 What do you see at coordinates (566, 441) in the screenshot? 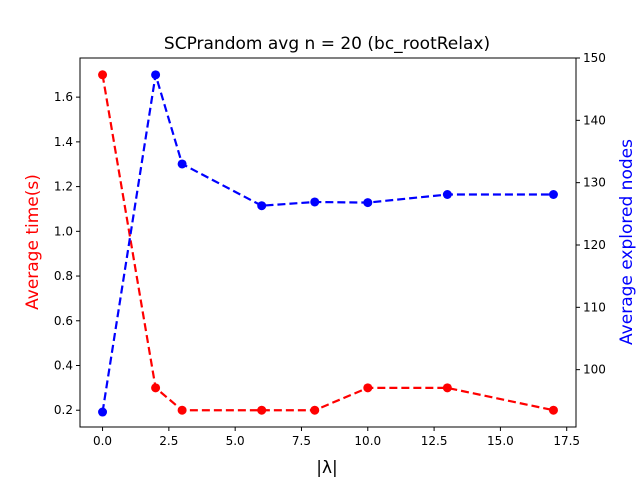
I see `x-tick-label: 17.5` at bounding box center [566, 441].